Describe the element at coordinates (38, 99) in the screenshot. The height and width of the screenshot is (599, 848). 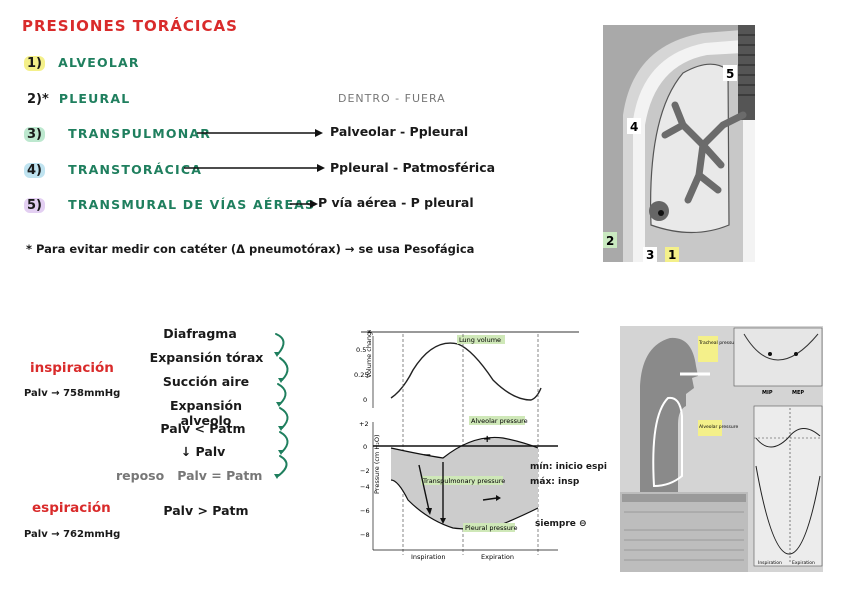
I see `item-number: 2)*` at that location.